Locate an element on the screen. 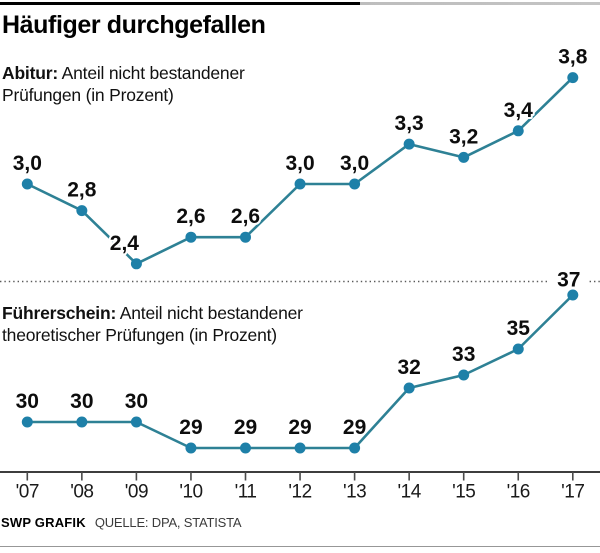  source-line: SWP GRAFIK QUELLE: DPA, STATISTA is located at coordinates (121, 522).